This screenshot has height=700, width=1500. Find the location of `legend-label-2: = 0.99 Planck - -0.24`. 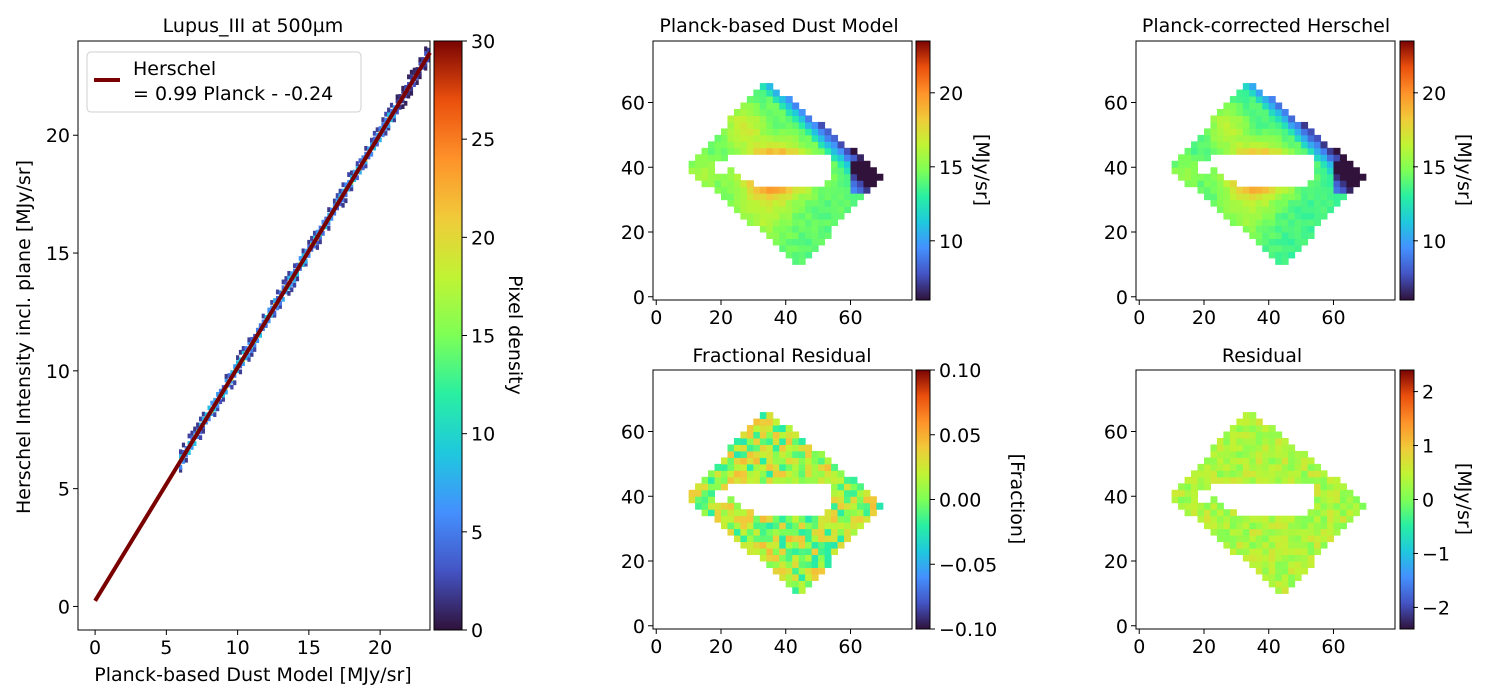

legend-label-2: = 0.99 Planck - -0.24 is located at coordinates (233, 94).